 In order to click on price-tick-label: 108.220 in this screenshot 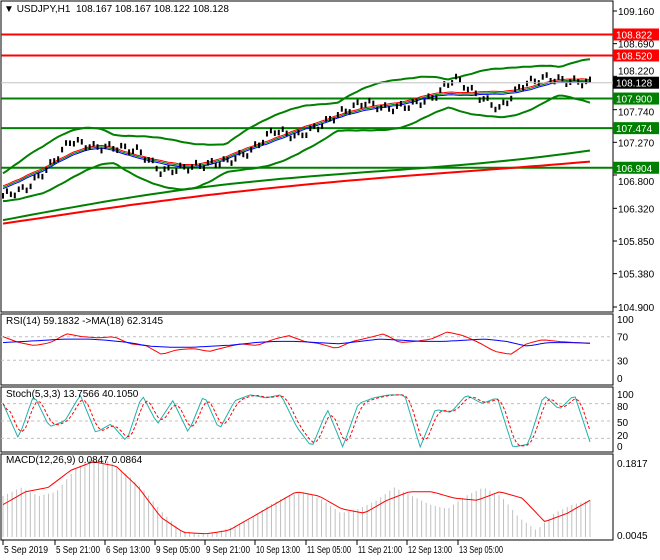, I will do `click(636, 72)`.